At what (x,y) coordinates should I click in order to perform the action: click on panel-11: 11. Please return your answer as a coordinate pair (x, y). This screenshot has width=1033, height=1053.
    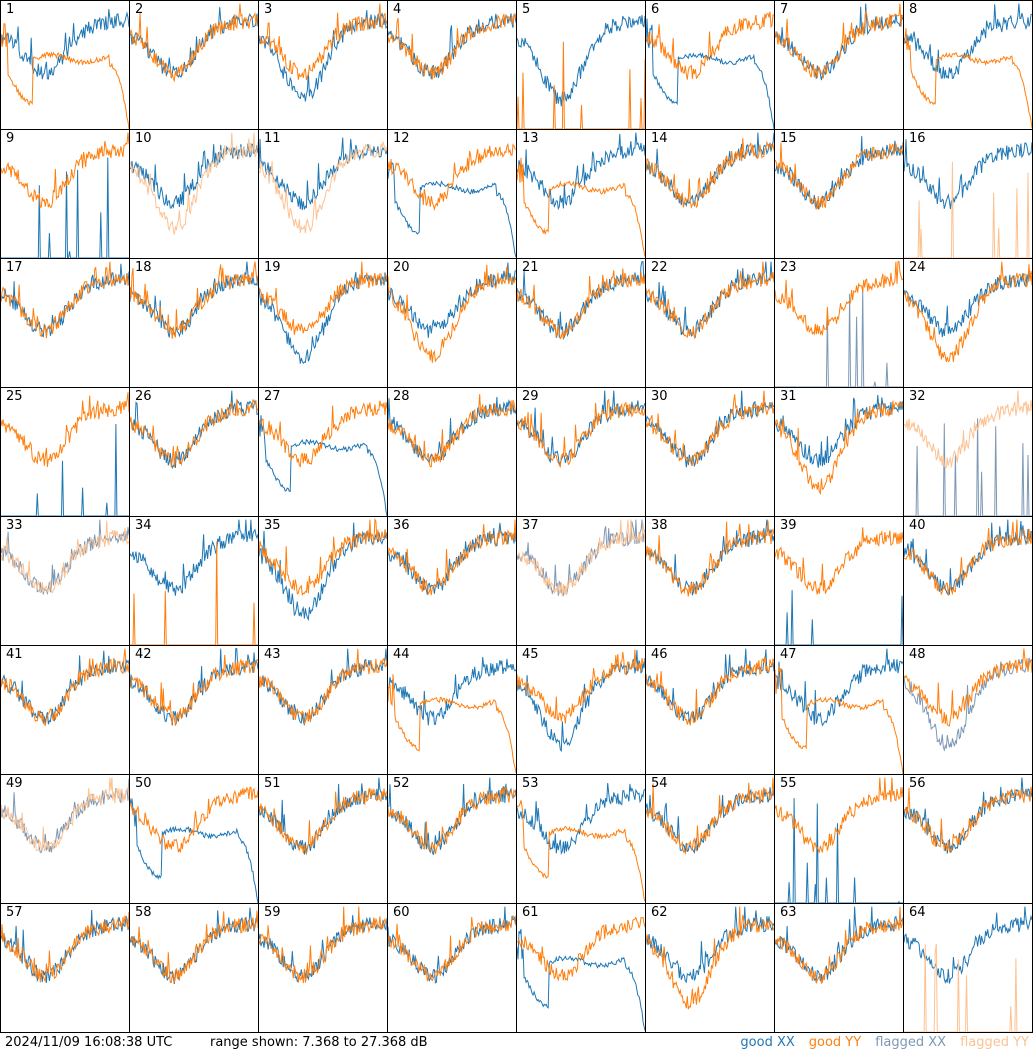
    Looking at the image, I should click on (323, 194).